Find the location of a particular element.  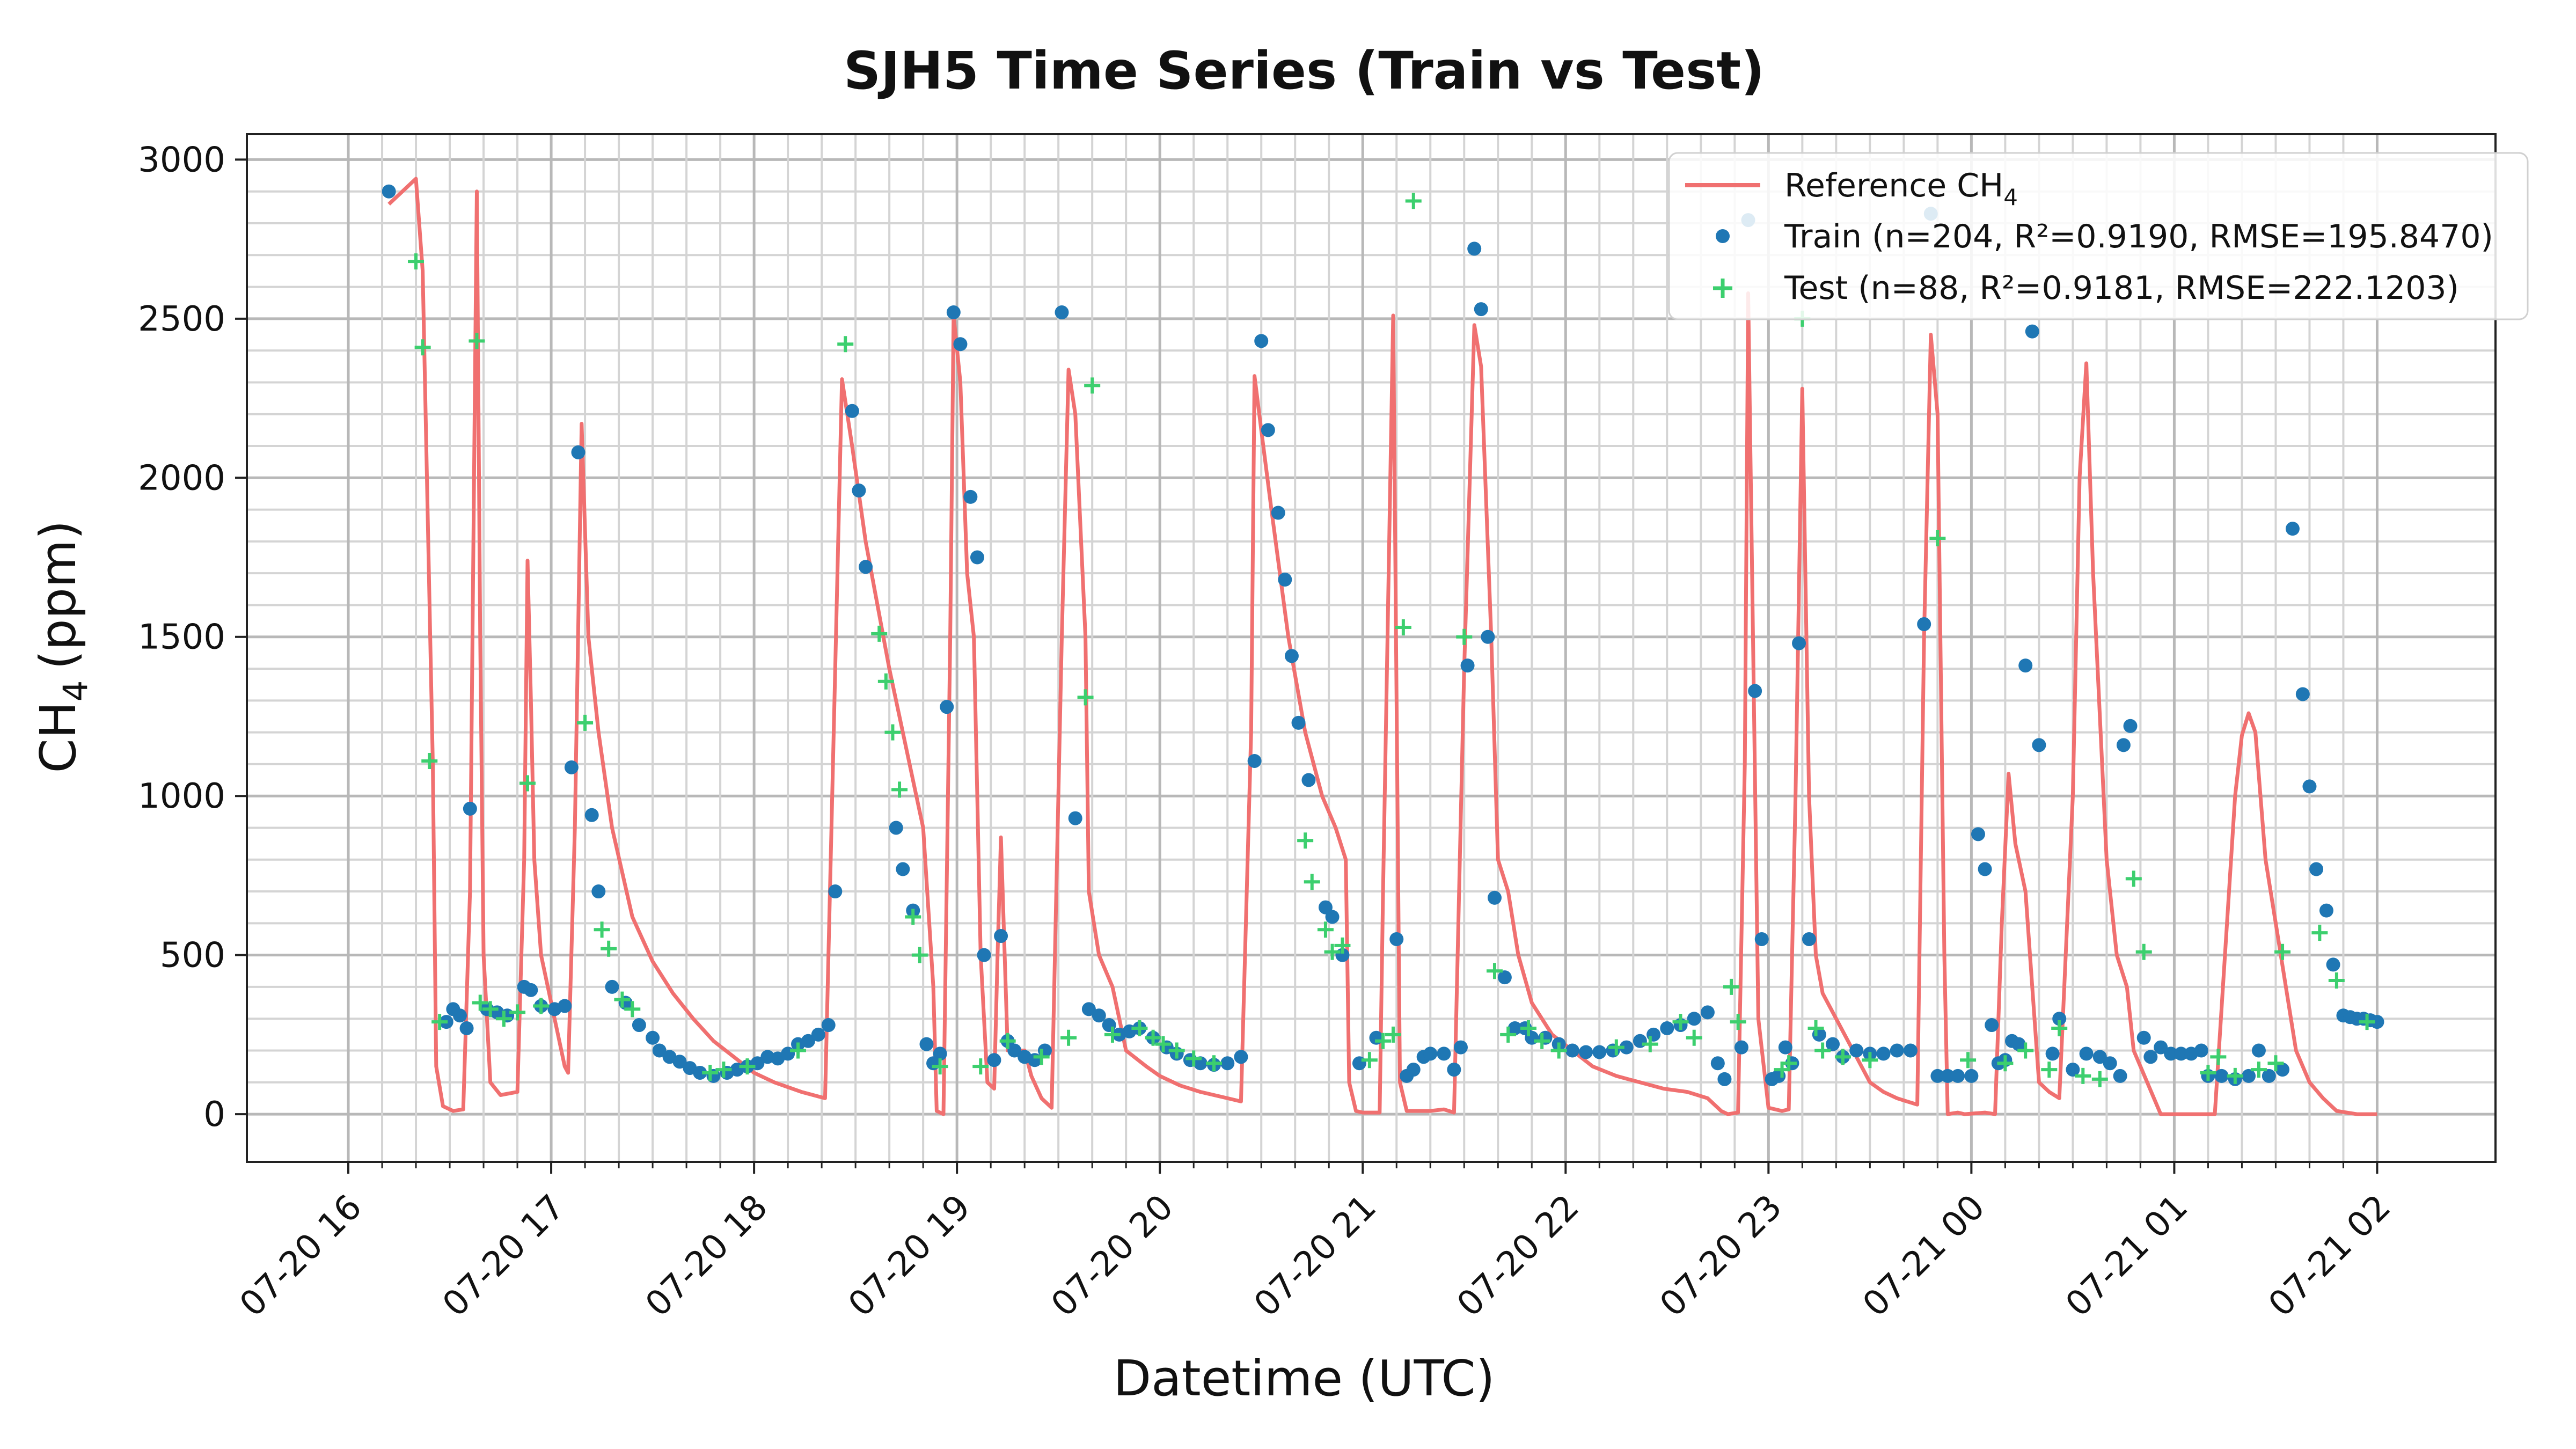

y-axis-label-subscript: 4 is located at coordinates (75, 690).